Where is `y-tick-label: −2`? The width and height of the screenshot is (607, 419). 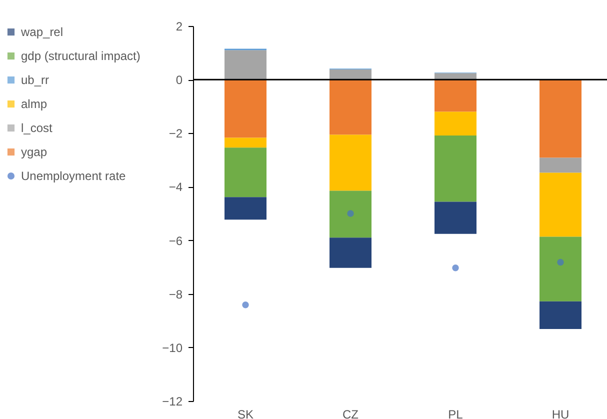 y-tick-label: −2 is located at coordinates (175, 133).